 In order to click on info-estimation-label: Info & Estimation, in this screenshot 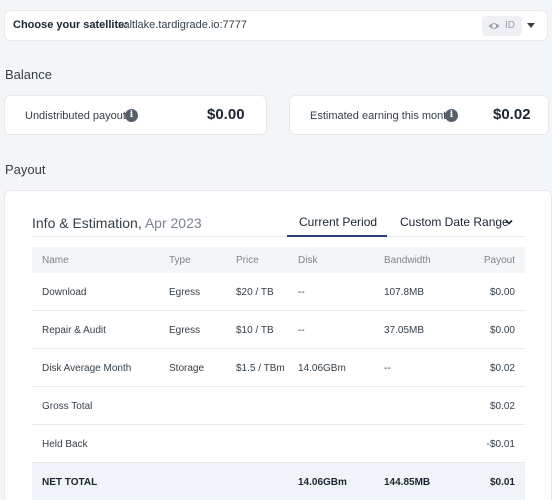, I will do `click(87, 223)`.